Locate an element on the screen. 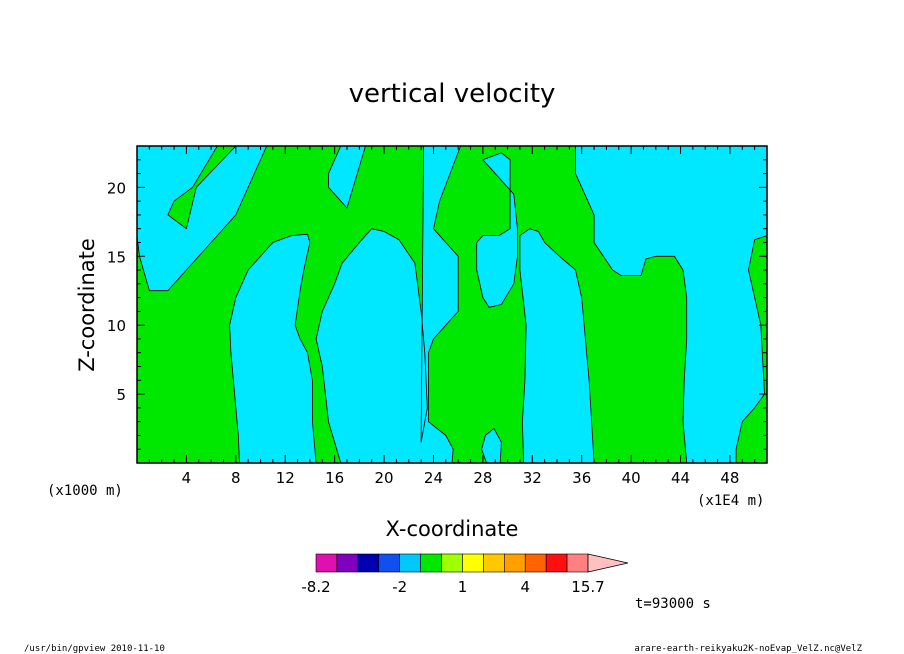 The height and width of the screenshot is (654, 904). x-tick-label: 36 is located at coordinates (581, 478).